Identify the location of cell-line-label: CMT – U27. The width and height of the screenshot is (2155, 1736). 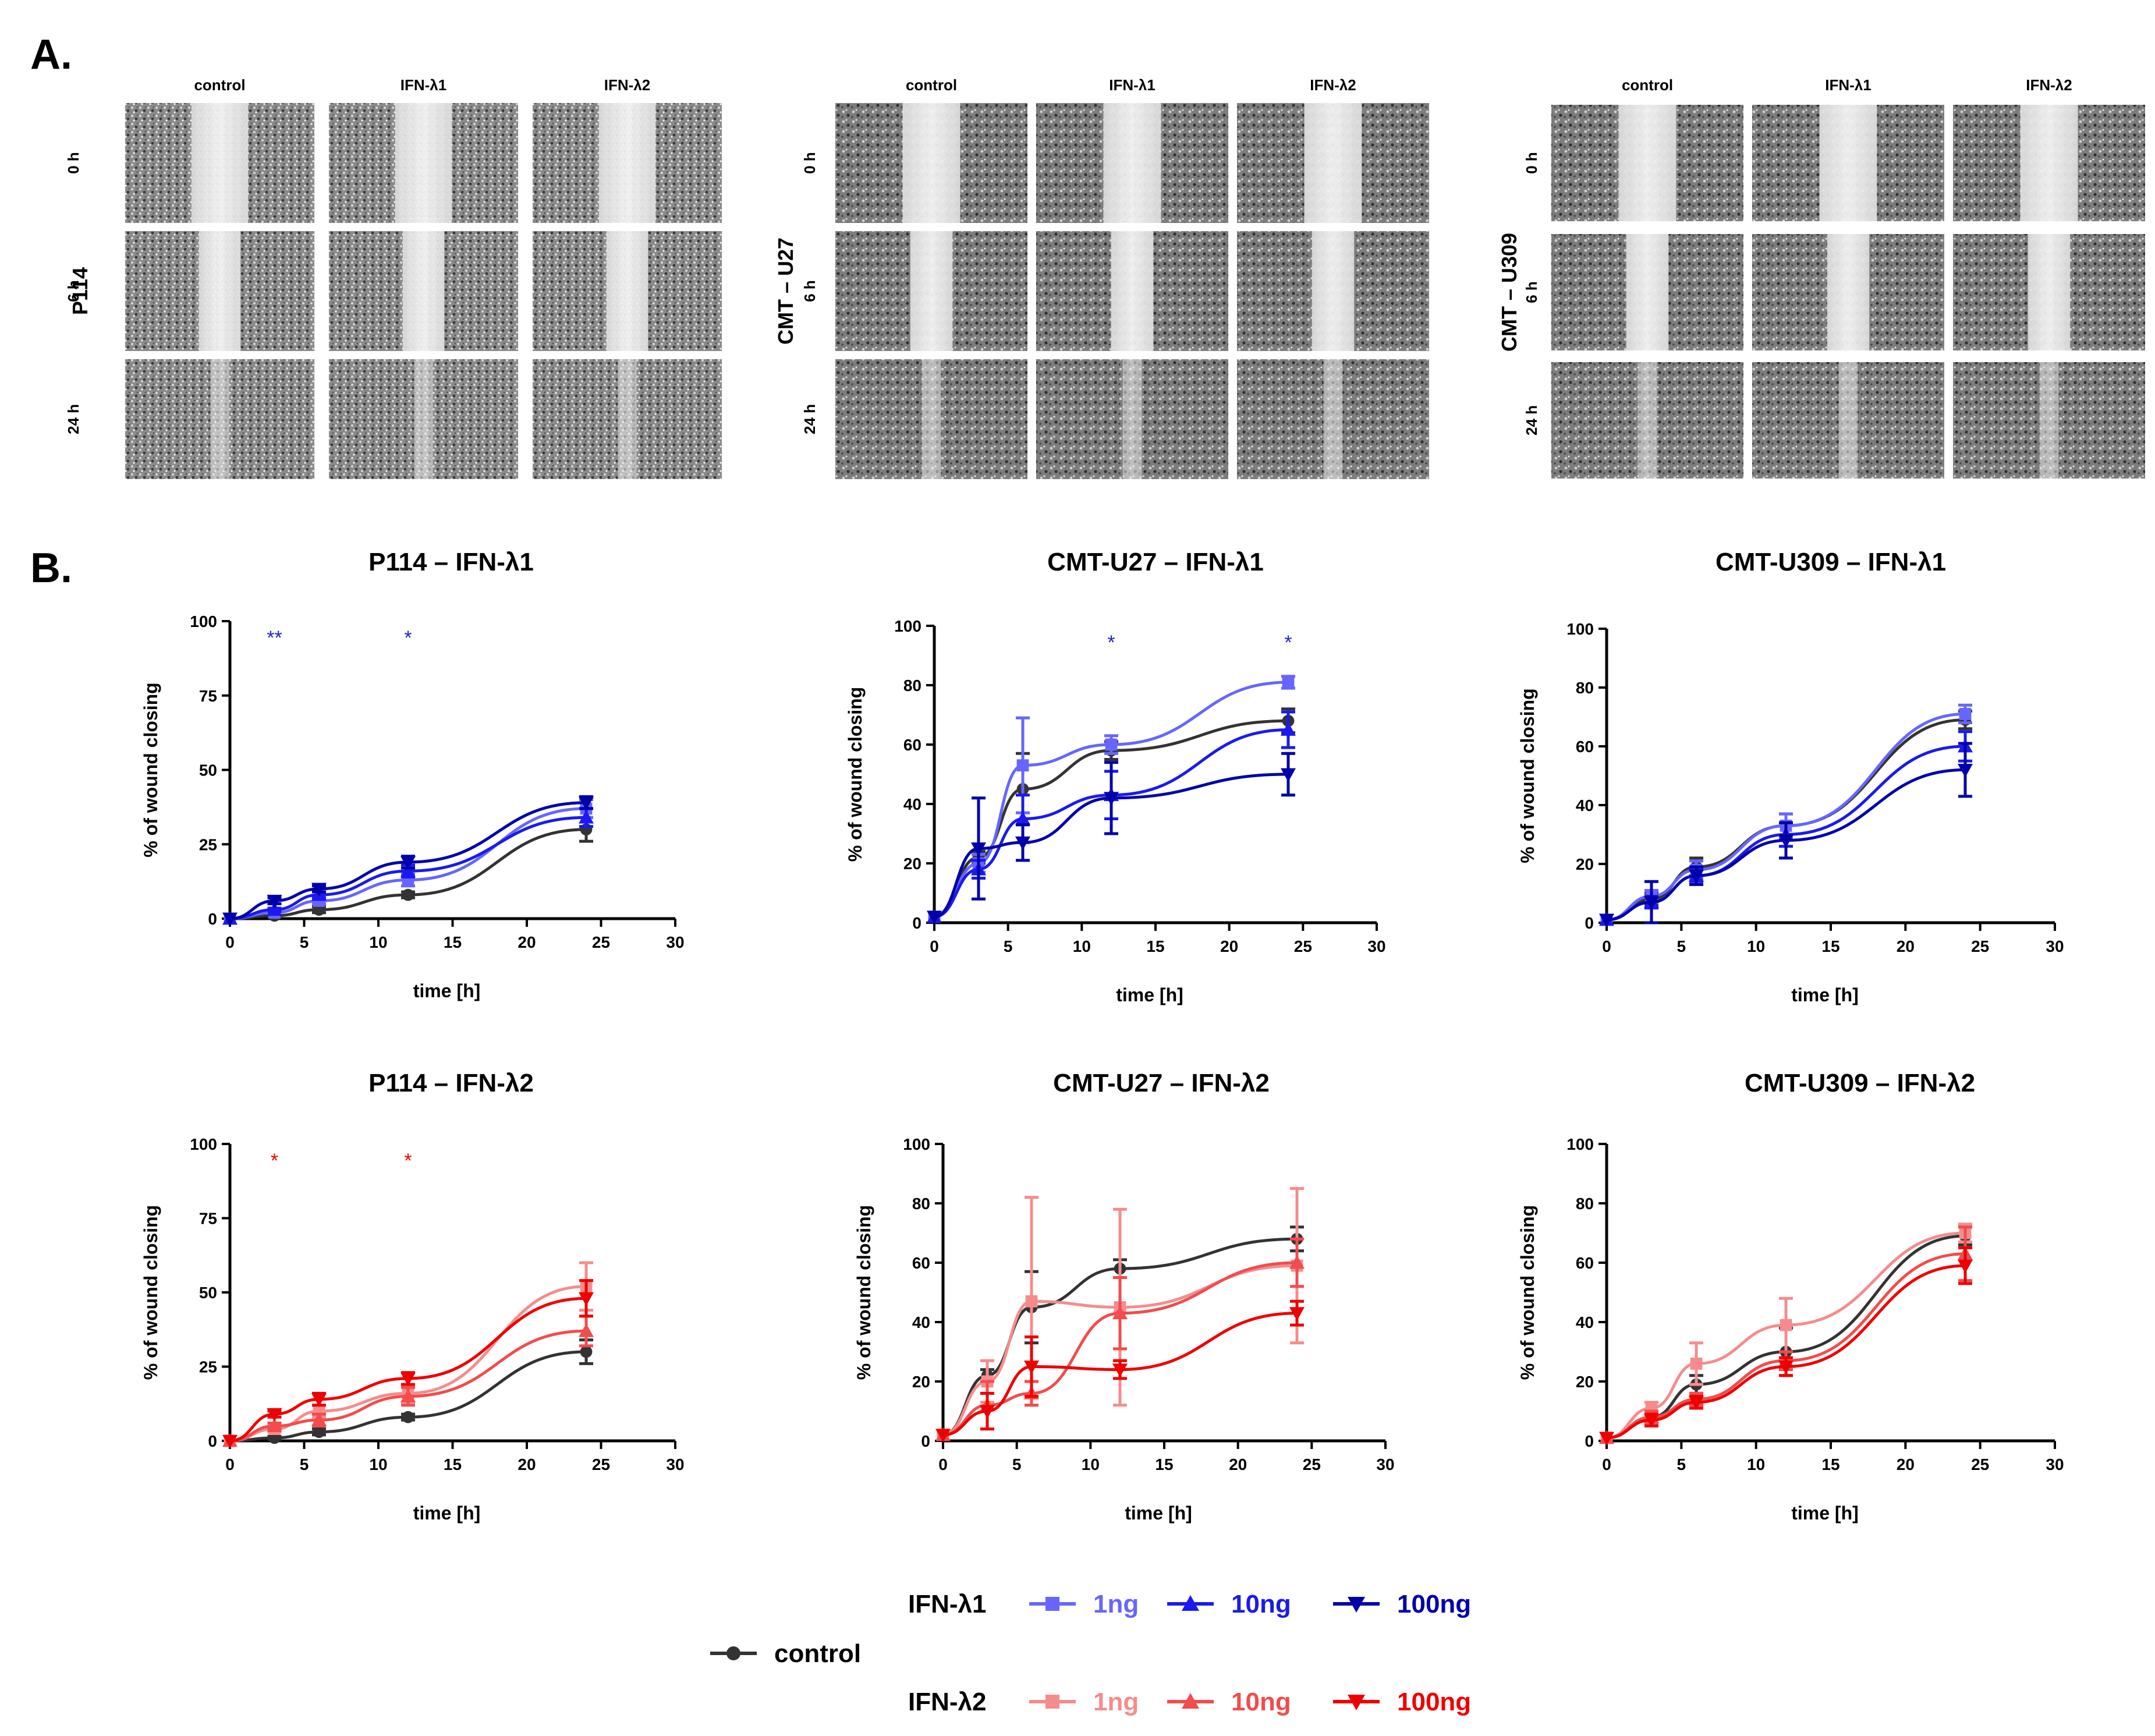
(786, 291).